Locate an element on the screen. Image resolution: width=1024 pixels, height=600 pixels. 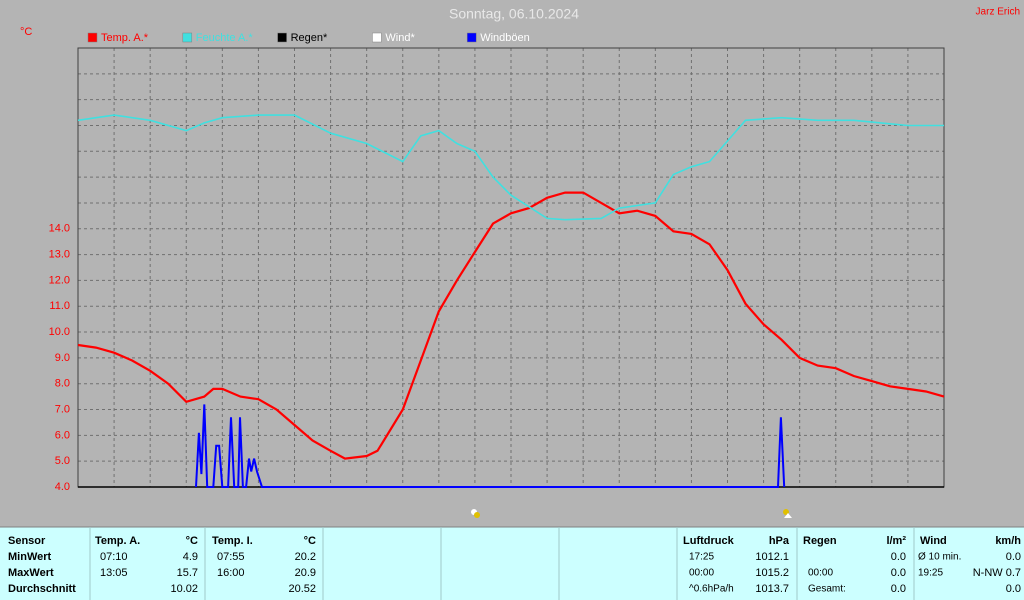
sunrise-icon is located at coordinates (477, 515).